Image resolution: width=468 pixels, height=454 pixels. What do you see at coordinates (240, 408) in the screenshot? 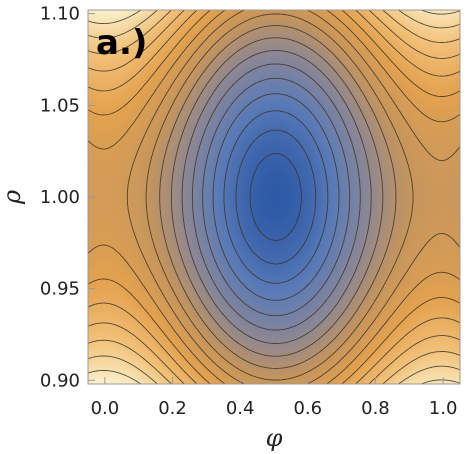
I see `x-tick-label: 0.4` at bounding box center [240, 408].